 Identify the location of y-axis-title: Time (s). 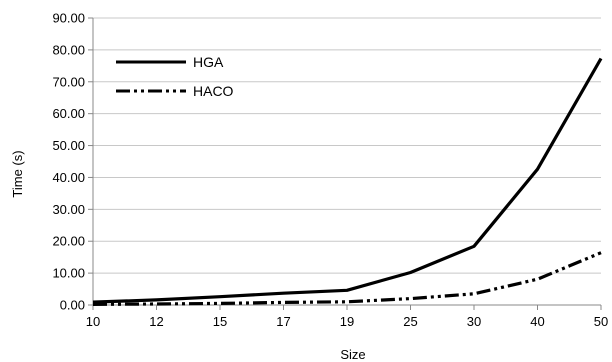
(17, 173).